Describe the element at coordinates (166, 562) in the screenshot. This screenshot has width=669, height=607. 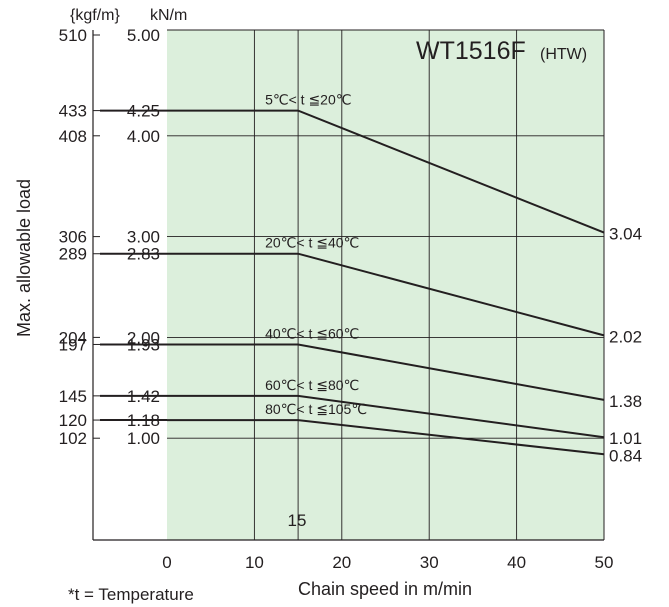
I see `x-tick-label: 0` at that location.